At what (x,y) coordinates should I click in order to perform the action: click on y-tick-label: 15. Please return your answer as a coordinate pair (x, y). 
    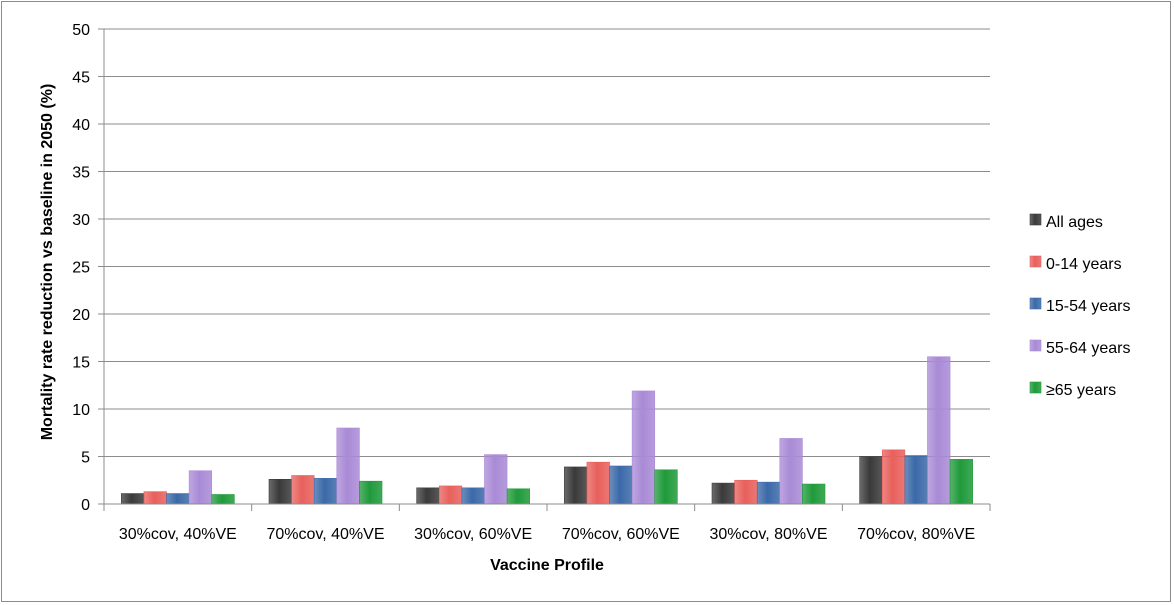
    Looking at the image, I should click on (81, 363).